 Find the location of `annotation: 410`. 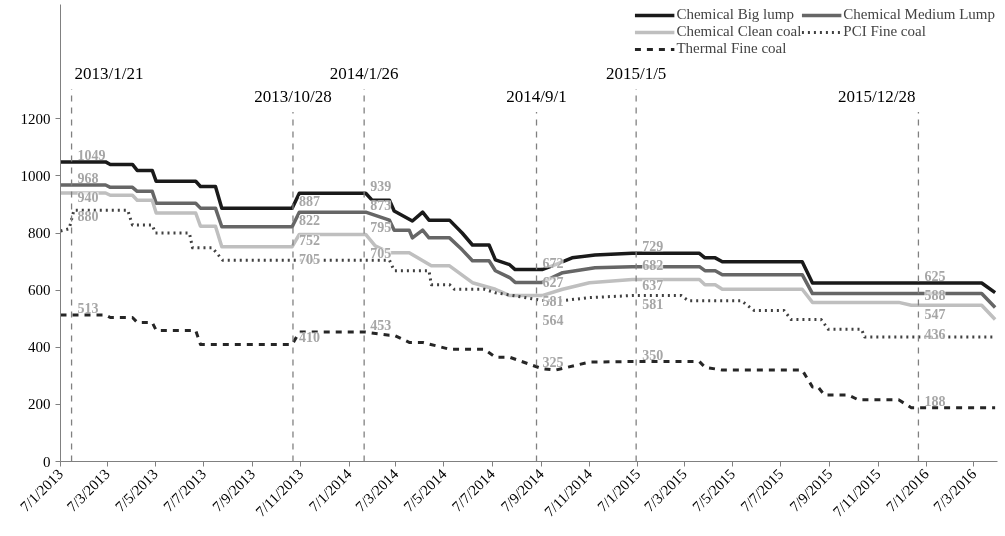

annotation: 410 is located at coordinates (309, 338).